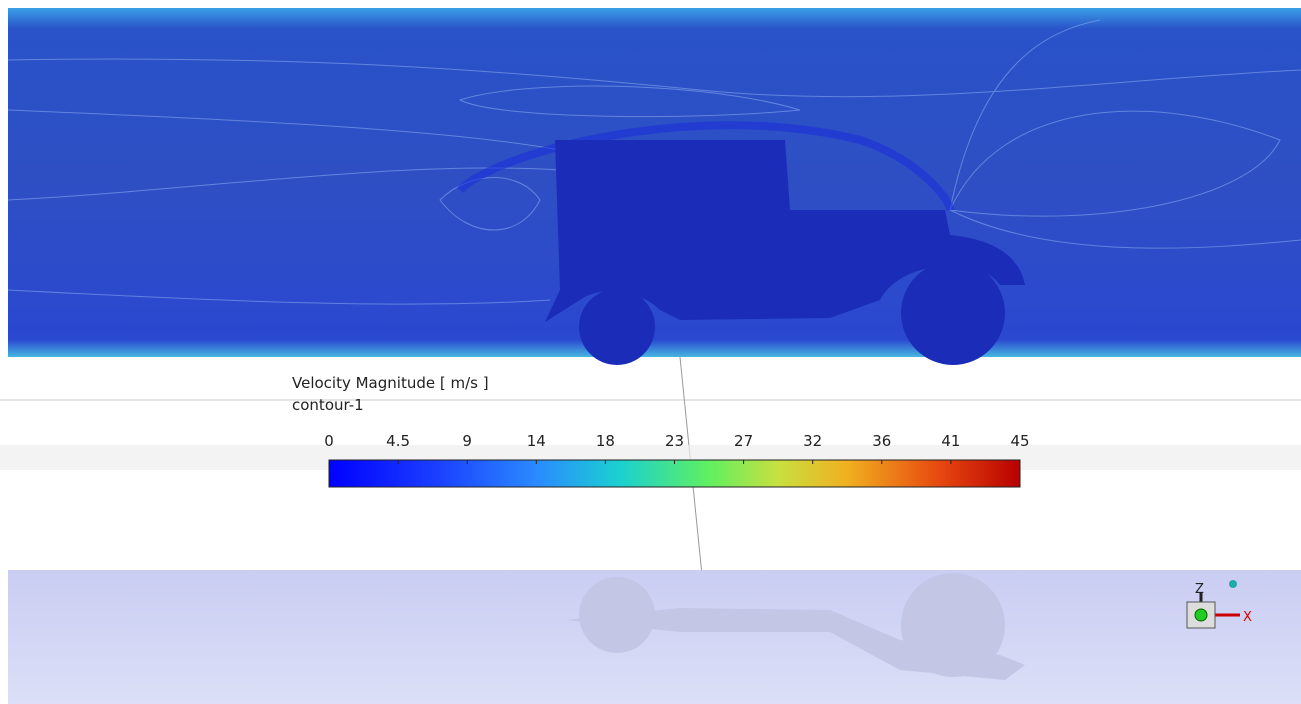 The width and height of the screenshot is (1301, 704). I want to click on colorbar-tick-label: 18, so click(605, 441).